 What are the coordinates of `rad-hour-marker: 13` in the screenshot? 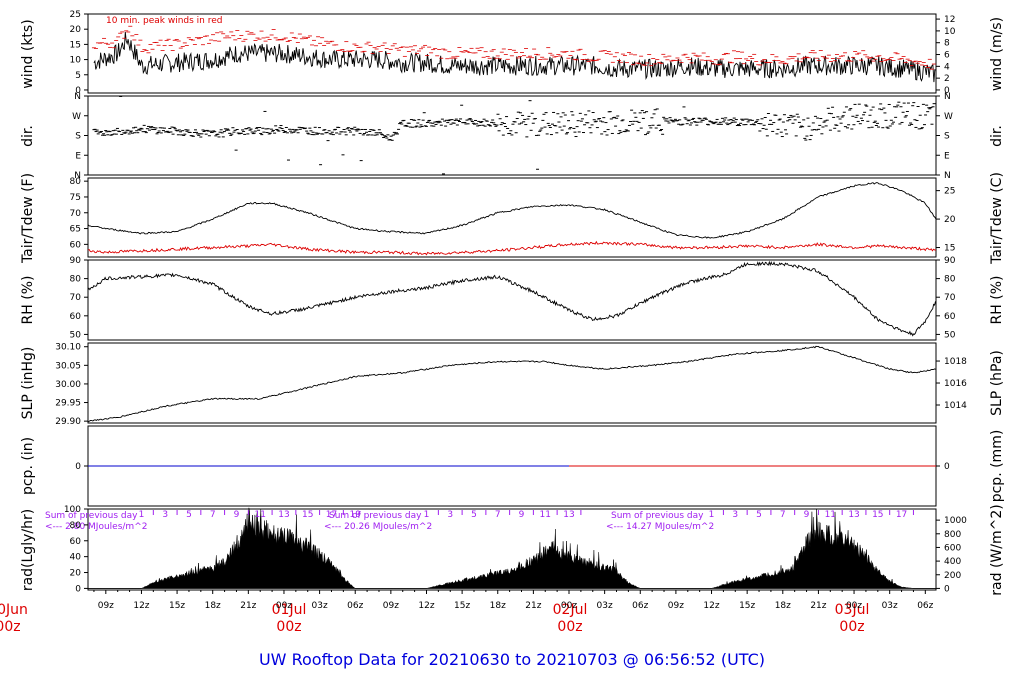 It's located at (853, 515).